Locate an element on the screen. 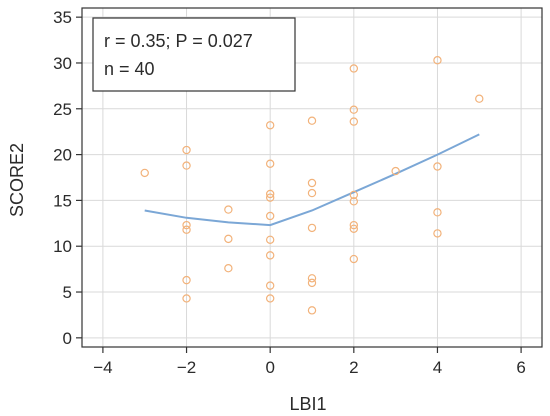 The height and width of the screenshot is (416, 550). y-tick-label: 0 is located at coordinates (67, 338).